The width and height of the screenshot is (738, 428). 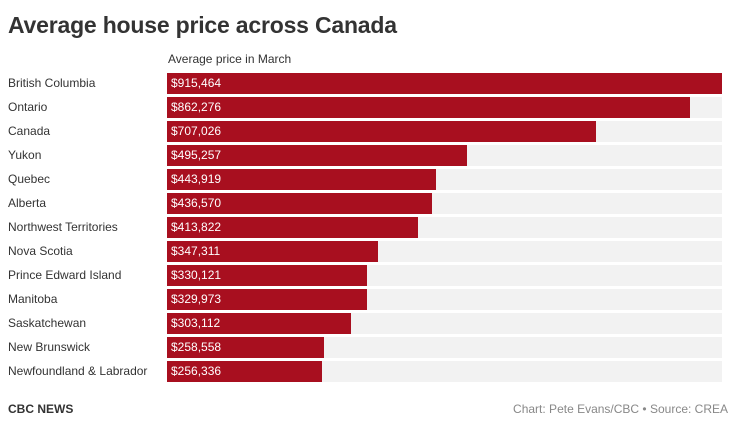 I want to click on bar-value-label: $329,973, so click(x=196, y=299).